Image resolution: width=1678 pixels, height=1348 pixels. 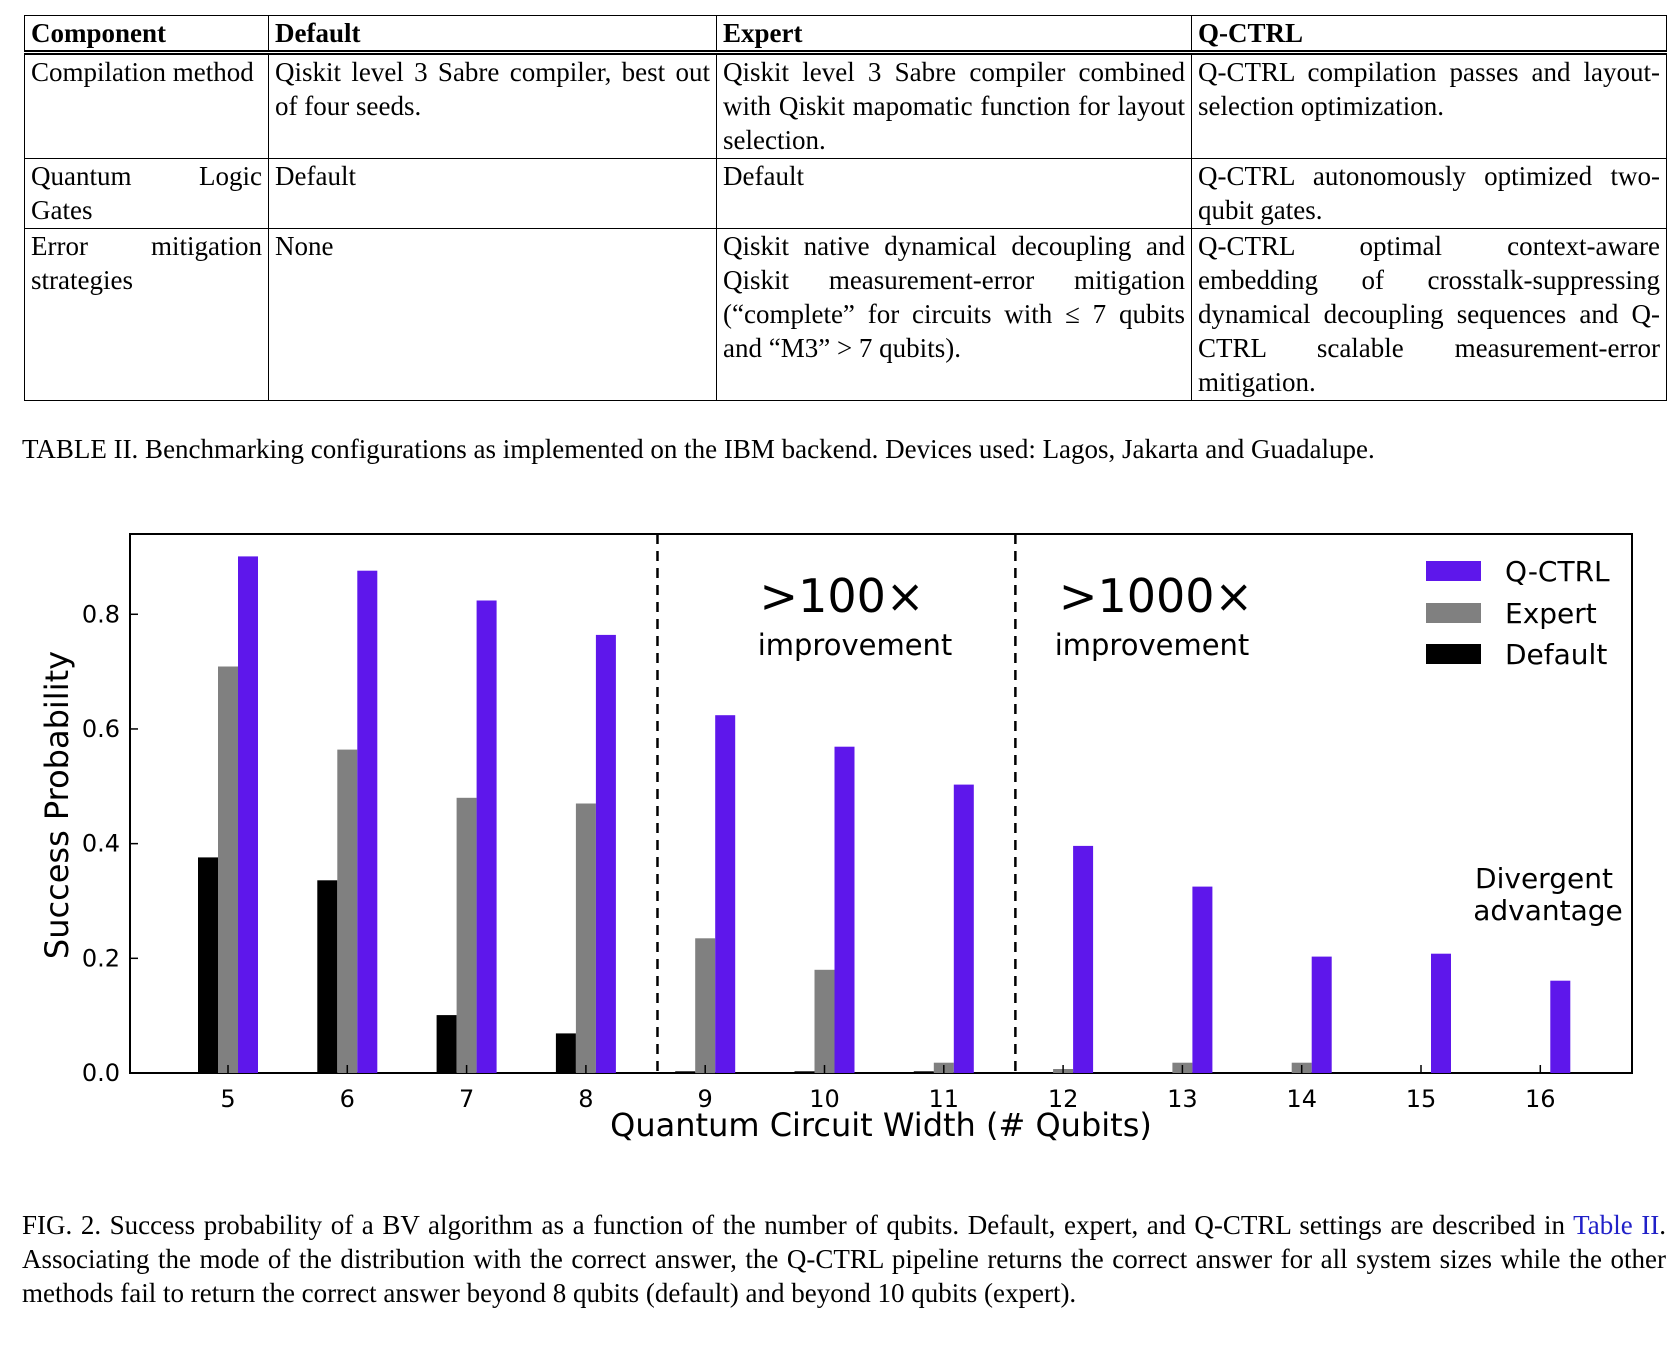 I want to click on cell-component: Compilation method, so click(x=146, y=105).